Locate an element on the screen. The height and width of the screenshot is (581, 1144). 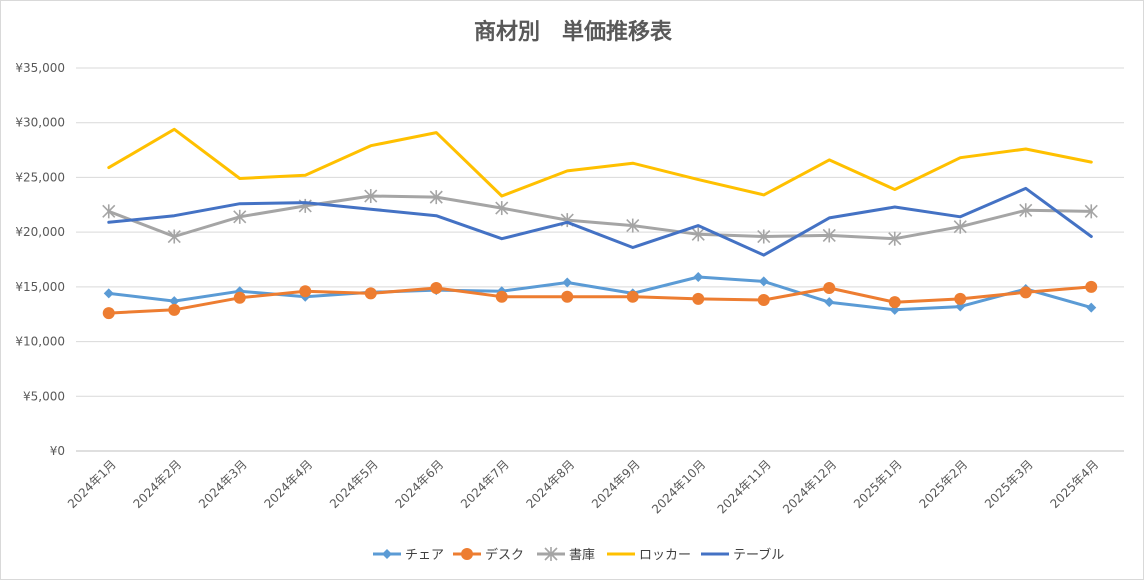
y-tick-label: ¥30,000 is located at coordinates (40, 123).